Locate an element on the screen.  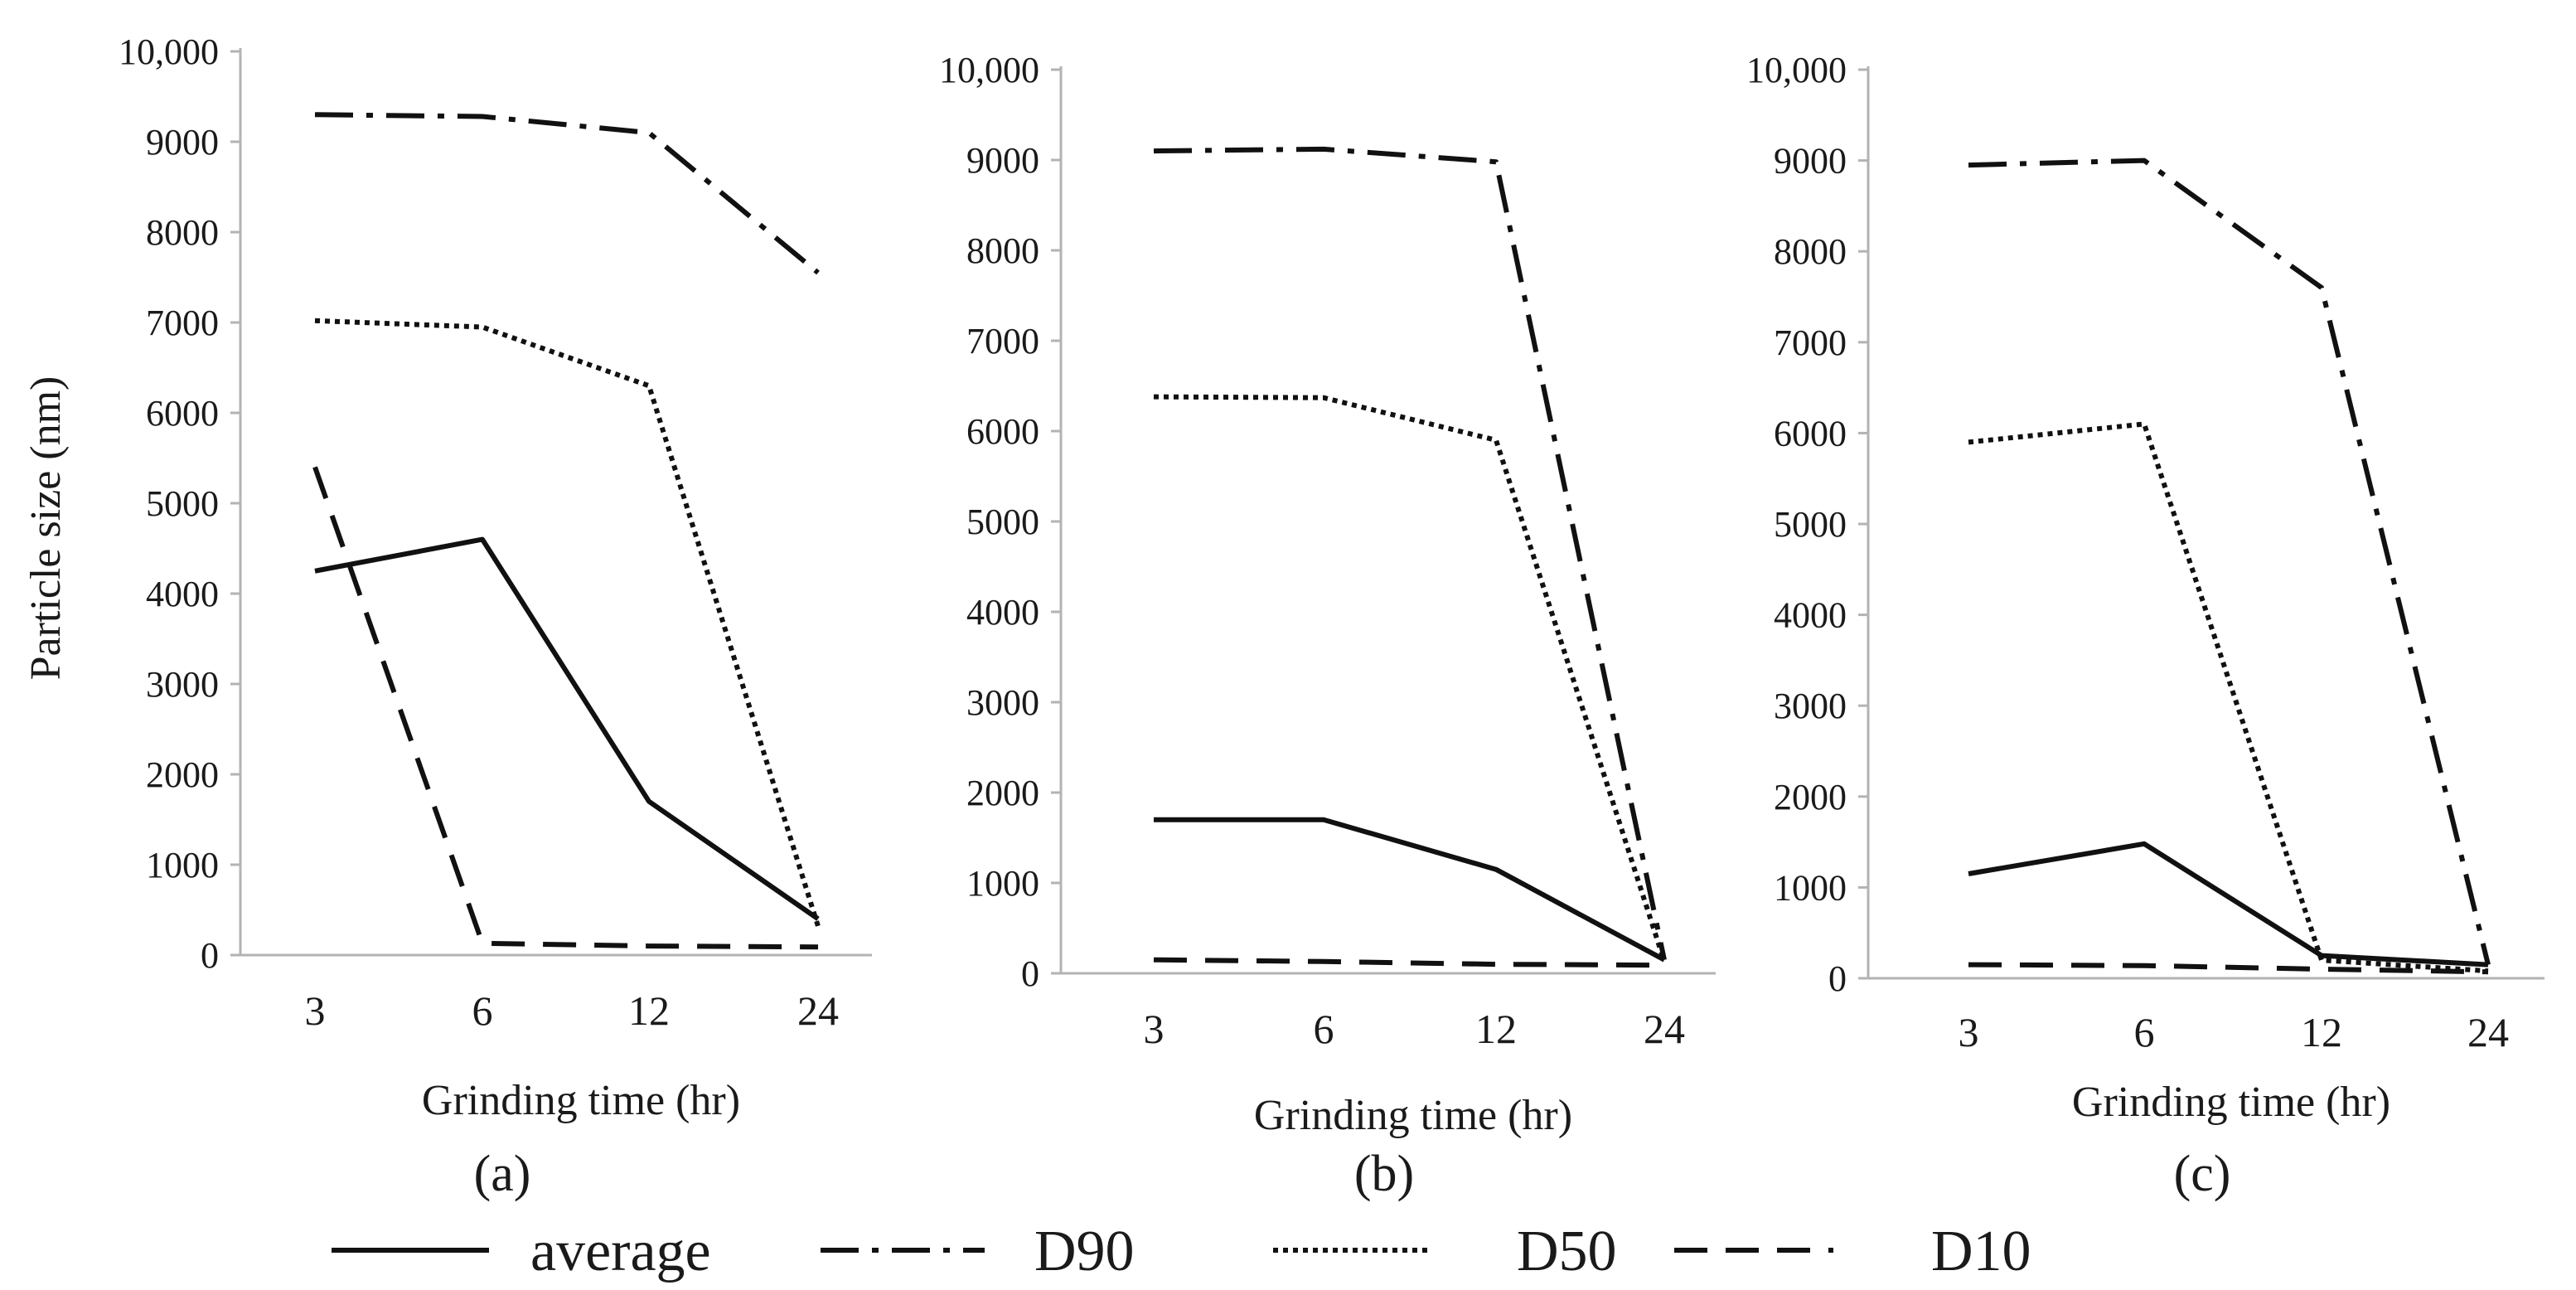
panel-label: (a) is located at coordinates (502, 1174).